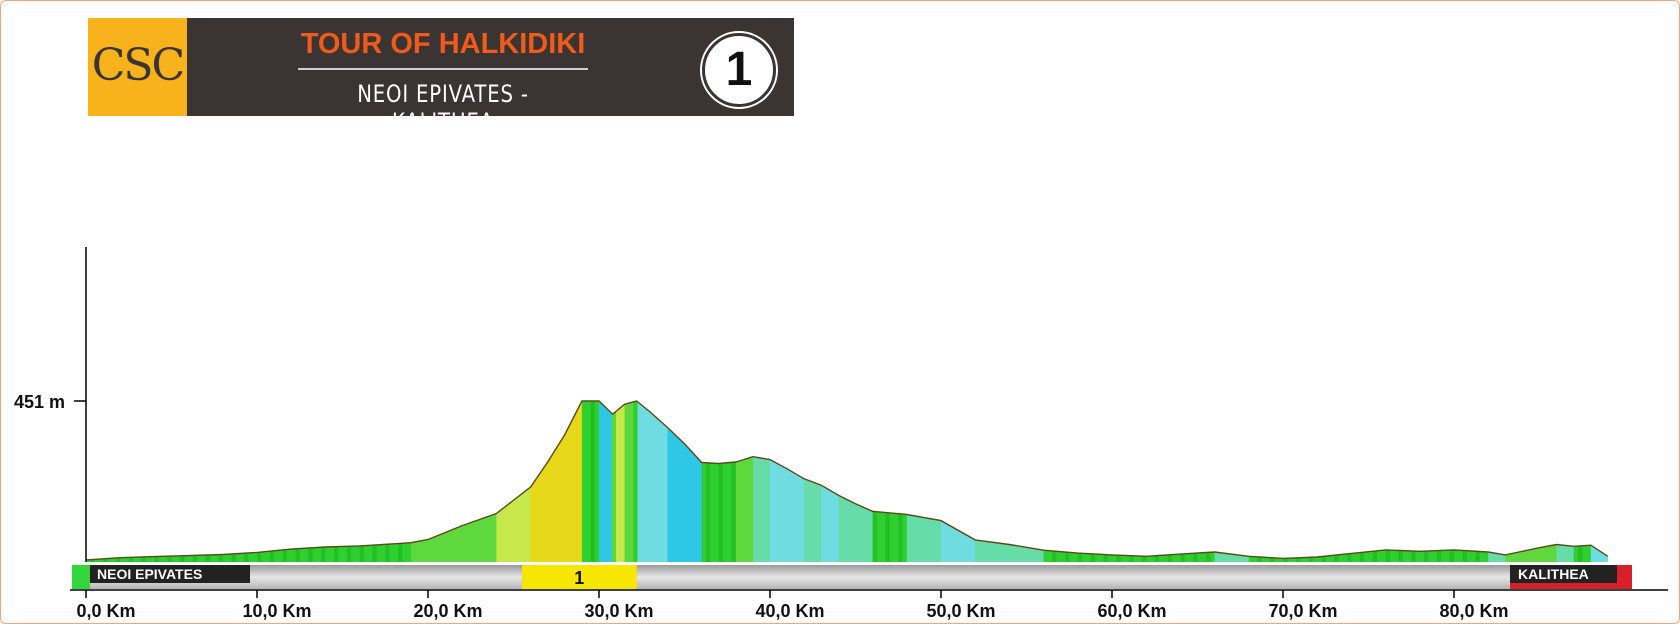  Describe the element at coordinates (1131, 611) in the screenshot. I see `x-tick-label: 60,0 Km` at that location.